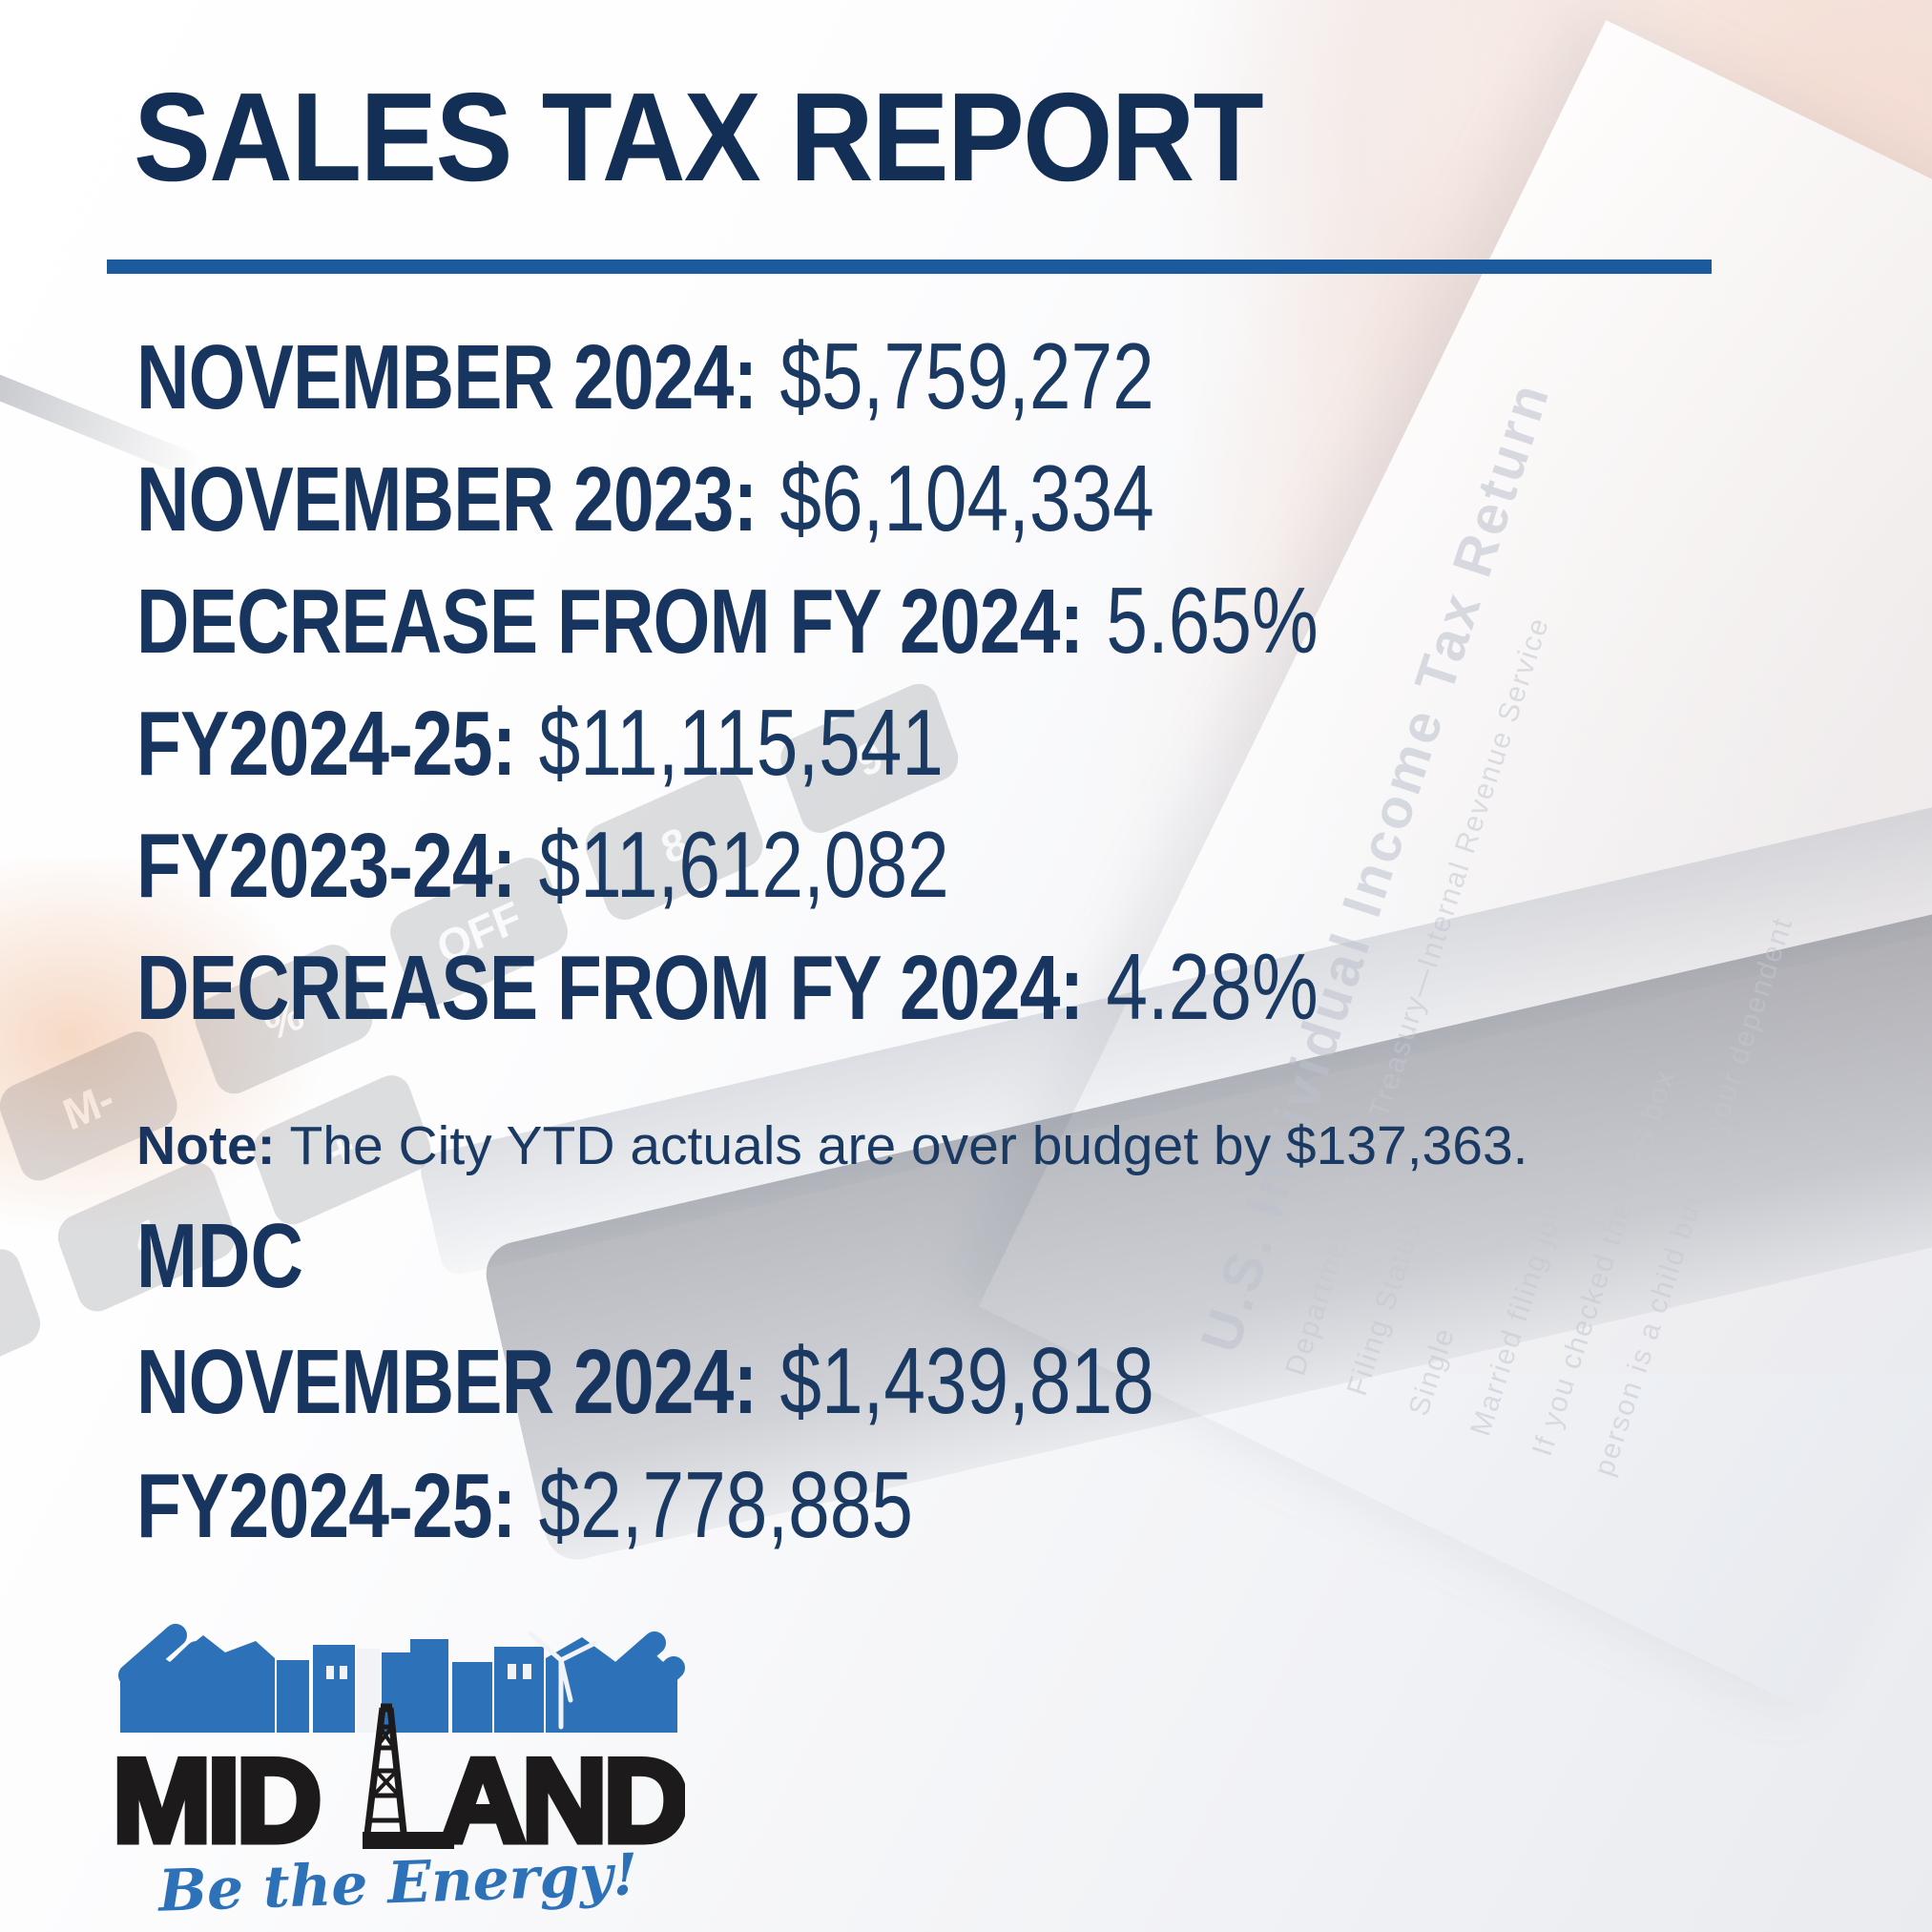 This screenshot has width=1932, height=1932. I want to click on skyline-scribble, so click(401, 1673).